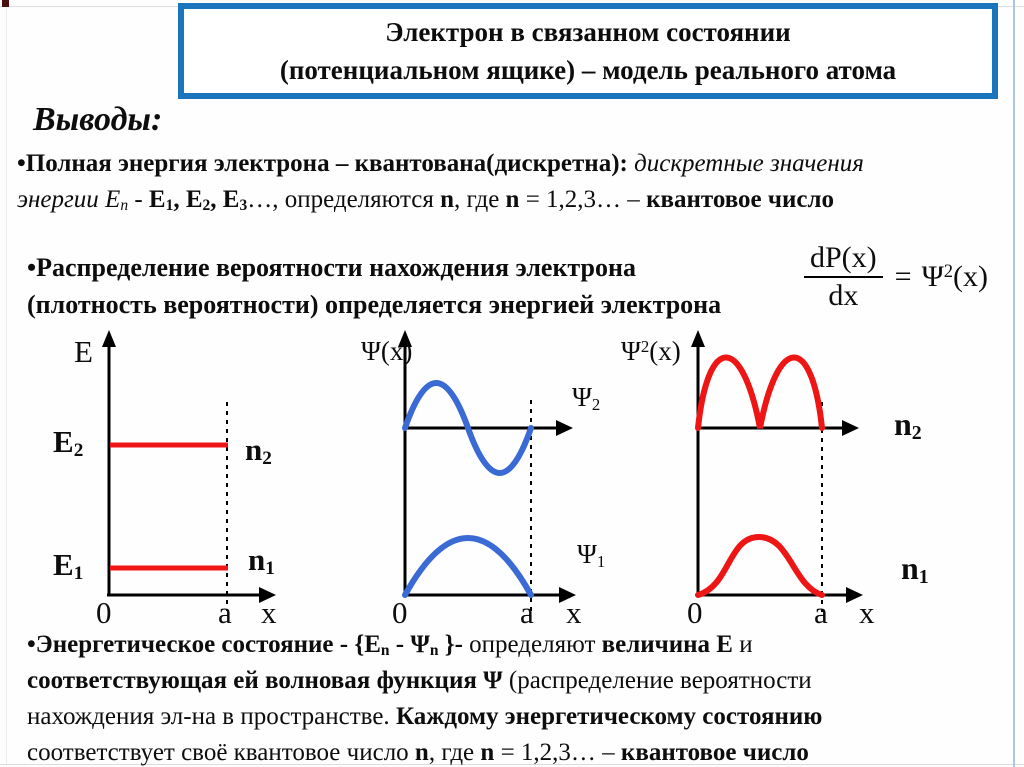 The height and width of the screenshot is (767, 1024). What do you see at coordinates (850, 428) in the screenshot?
I see `prob-n2-x-axis-arrow` at bounding box center [850, 428].